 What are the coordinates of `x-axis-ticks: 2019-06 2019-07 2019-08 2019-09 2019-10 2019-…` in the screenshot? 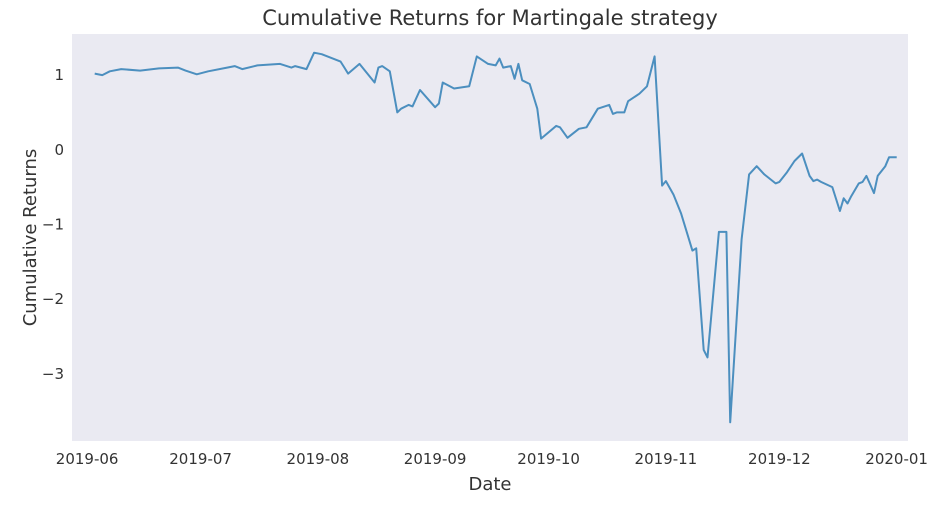 It's located at (492, 459).